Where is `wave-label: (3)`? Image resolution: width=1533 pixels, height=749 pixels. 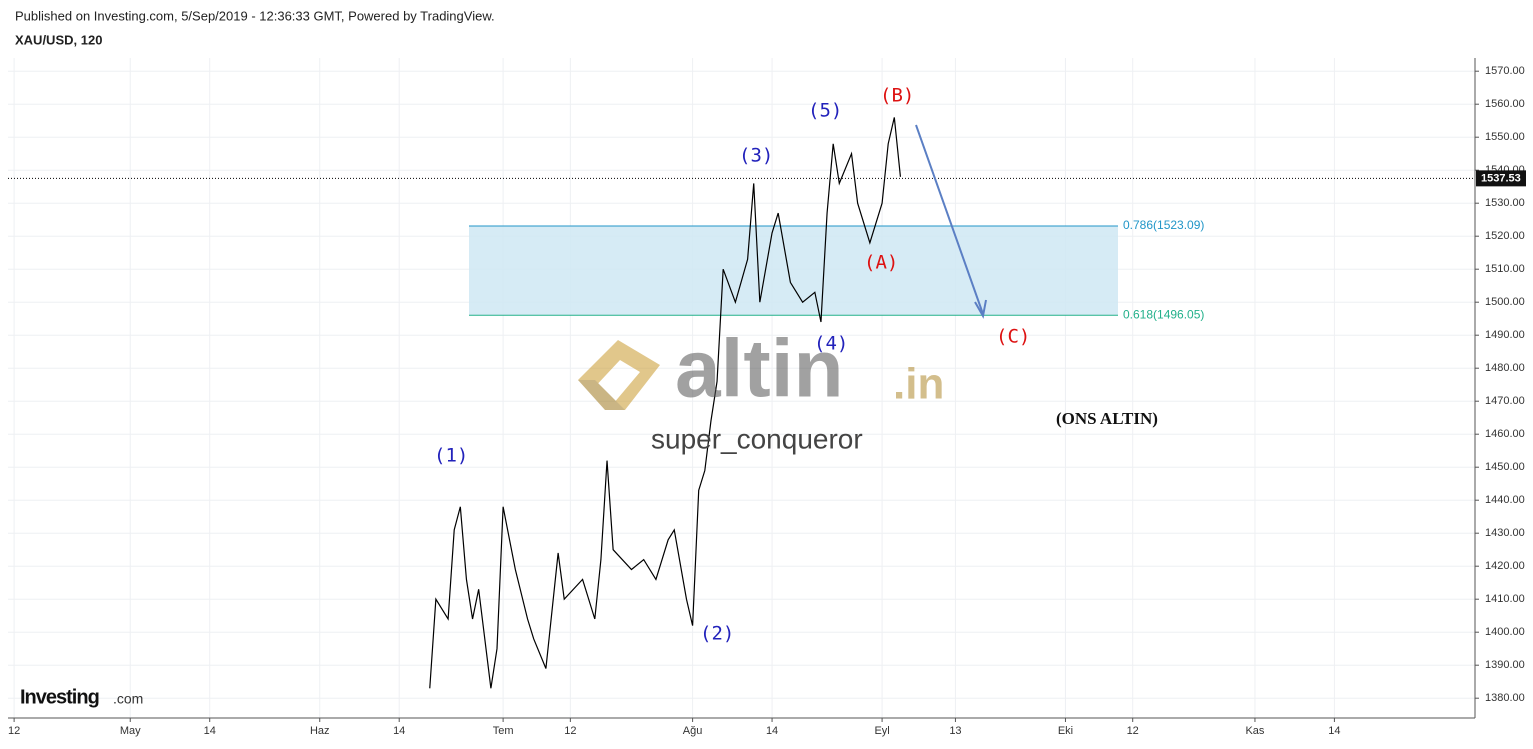
wave-label: (3) is located at coordinates (756, 156).